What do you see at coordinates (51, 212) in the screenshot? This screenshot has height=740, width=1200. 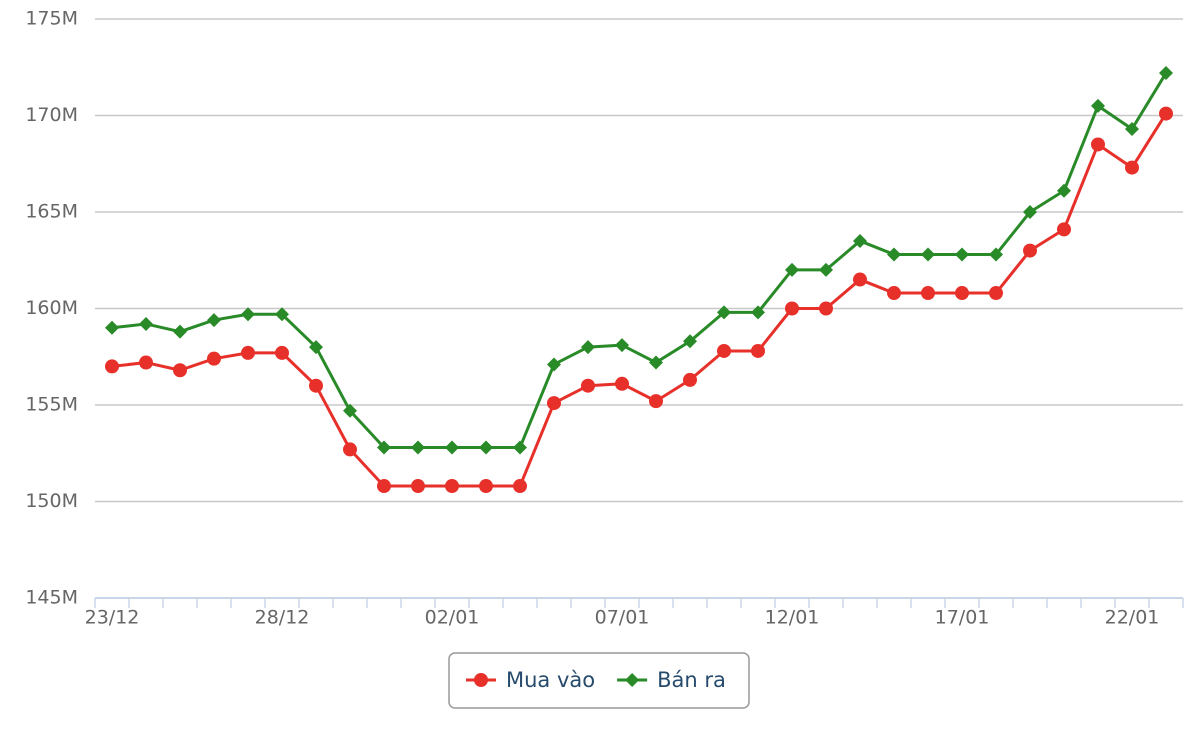 I see `y-tick-label: 165M` at bounding box center [51, 212].